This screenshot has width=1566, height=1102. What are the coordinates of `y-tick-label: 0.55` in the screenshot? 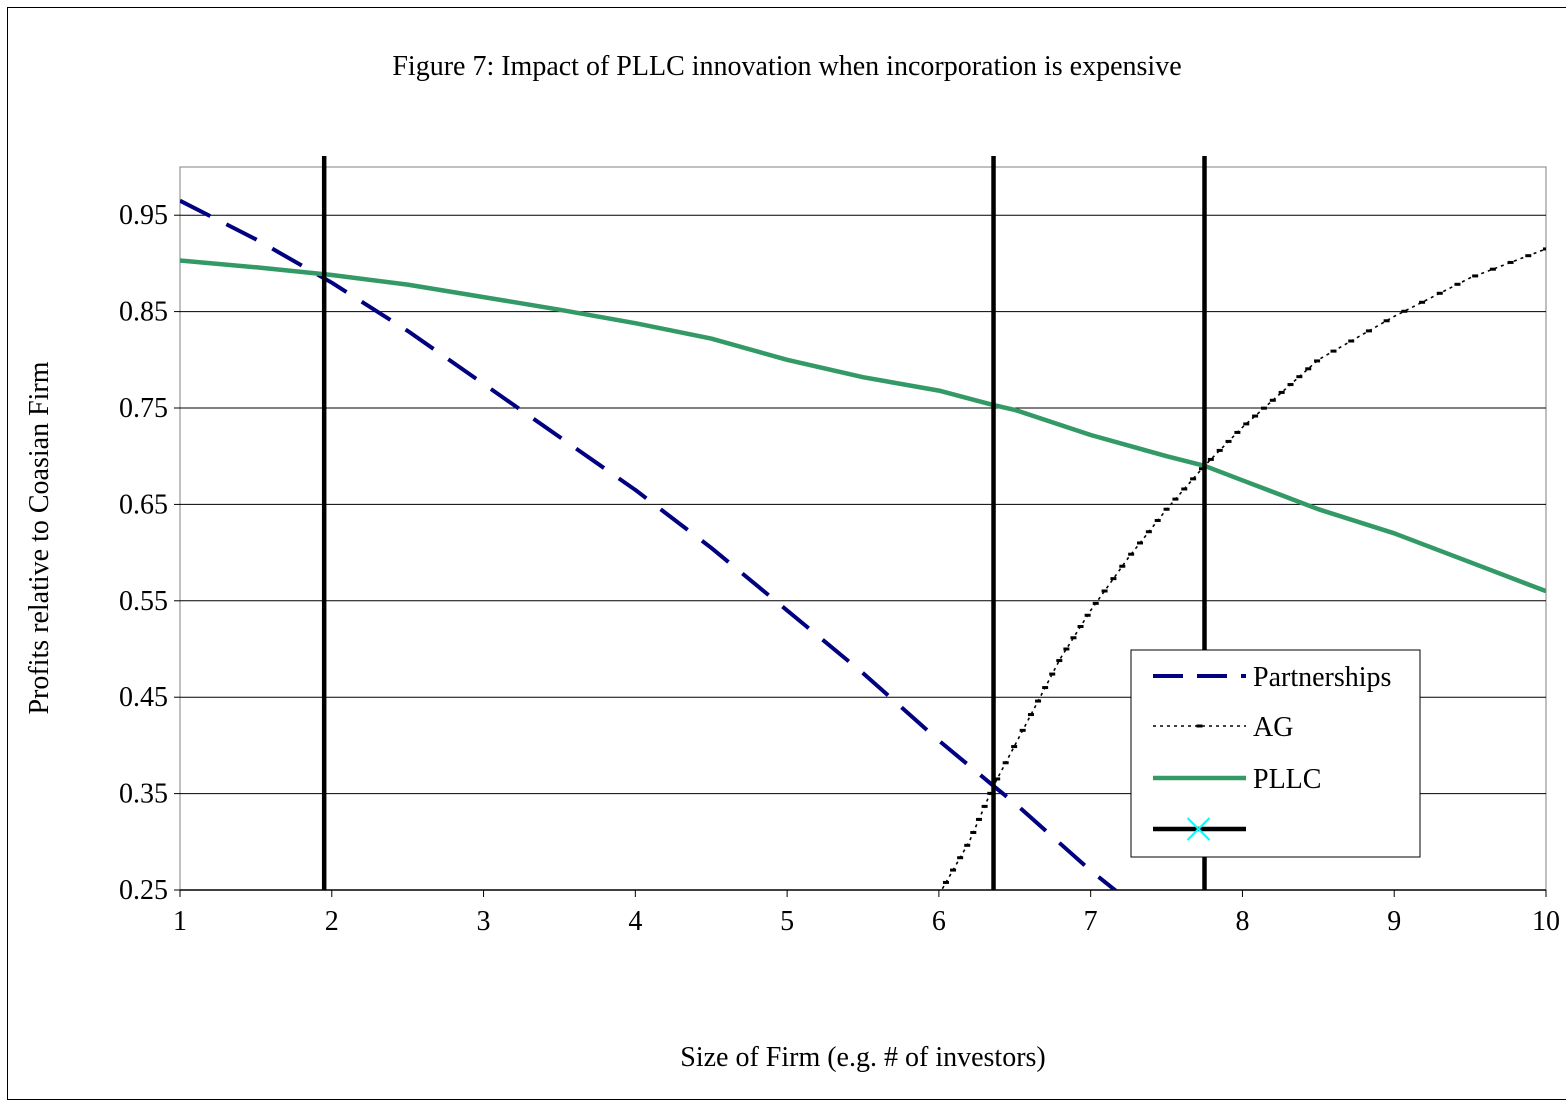 It's located at (143, 601).